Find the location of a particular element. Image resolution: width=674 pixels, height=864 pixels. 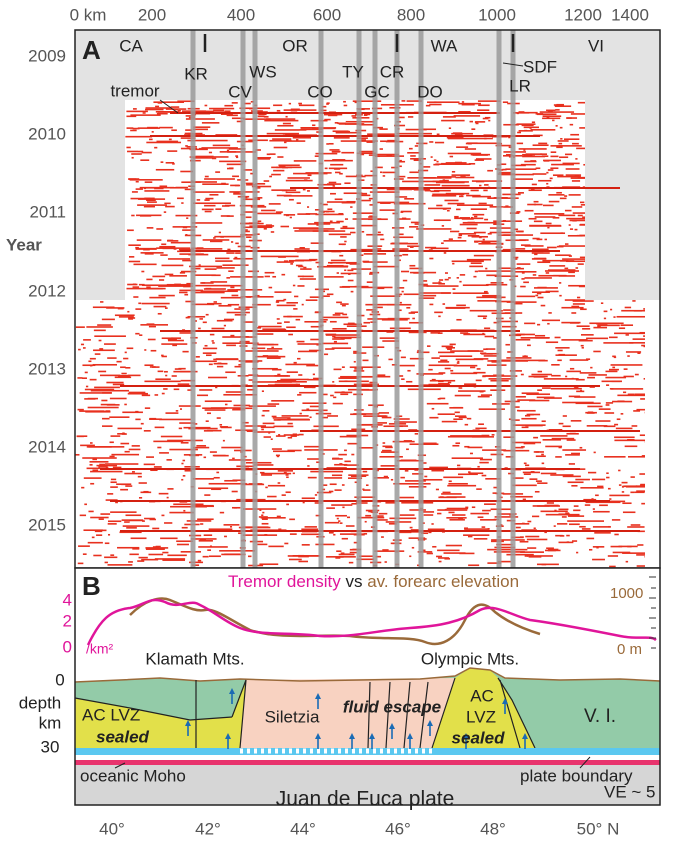

year-label: 2015 is located at coordinates (47, 524).